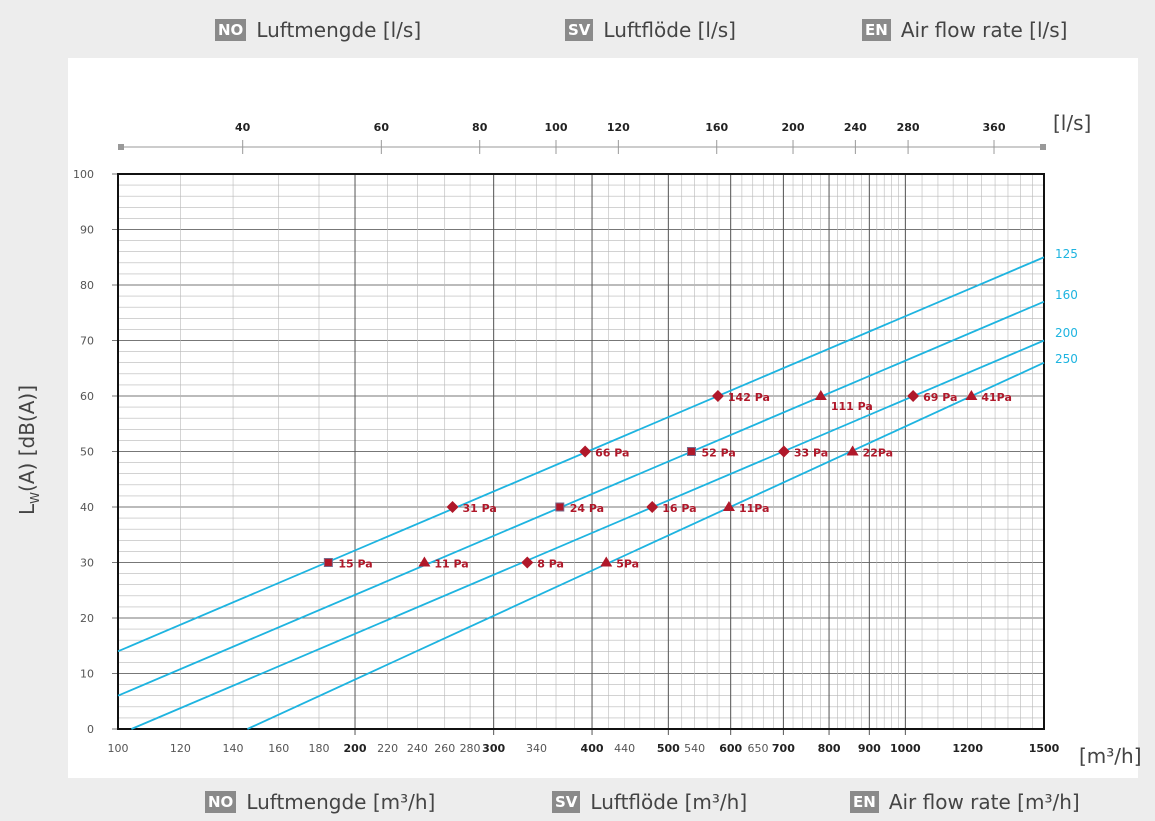 This screenshot has height=821, width=1155. I want to click on data-point-label: 22Pa, so click(878, 453).